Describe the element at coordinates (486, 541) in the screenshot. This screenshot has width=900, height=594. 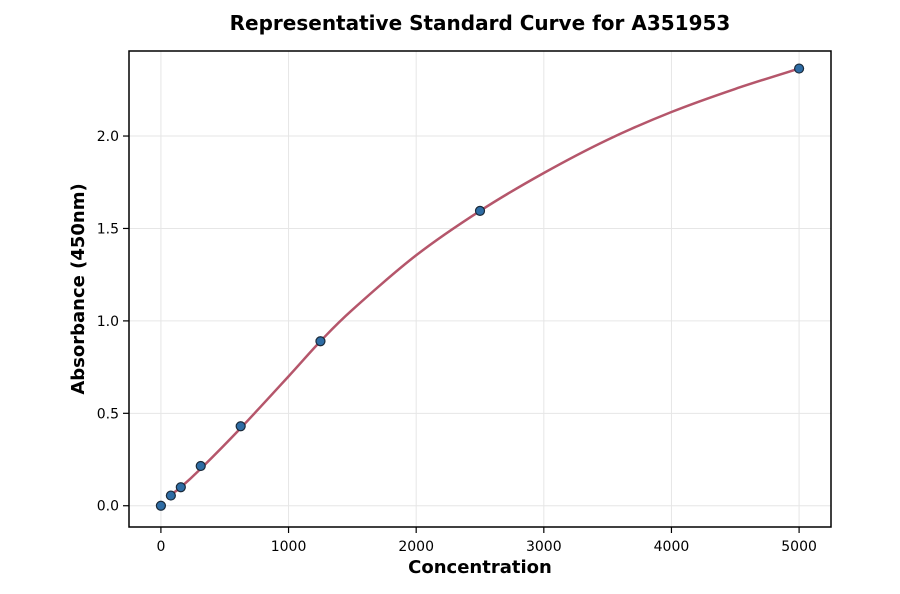
I see `x-axis-ticks: 0 1000 2000 3000 4000 5000` at that location.